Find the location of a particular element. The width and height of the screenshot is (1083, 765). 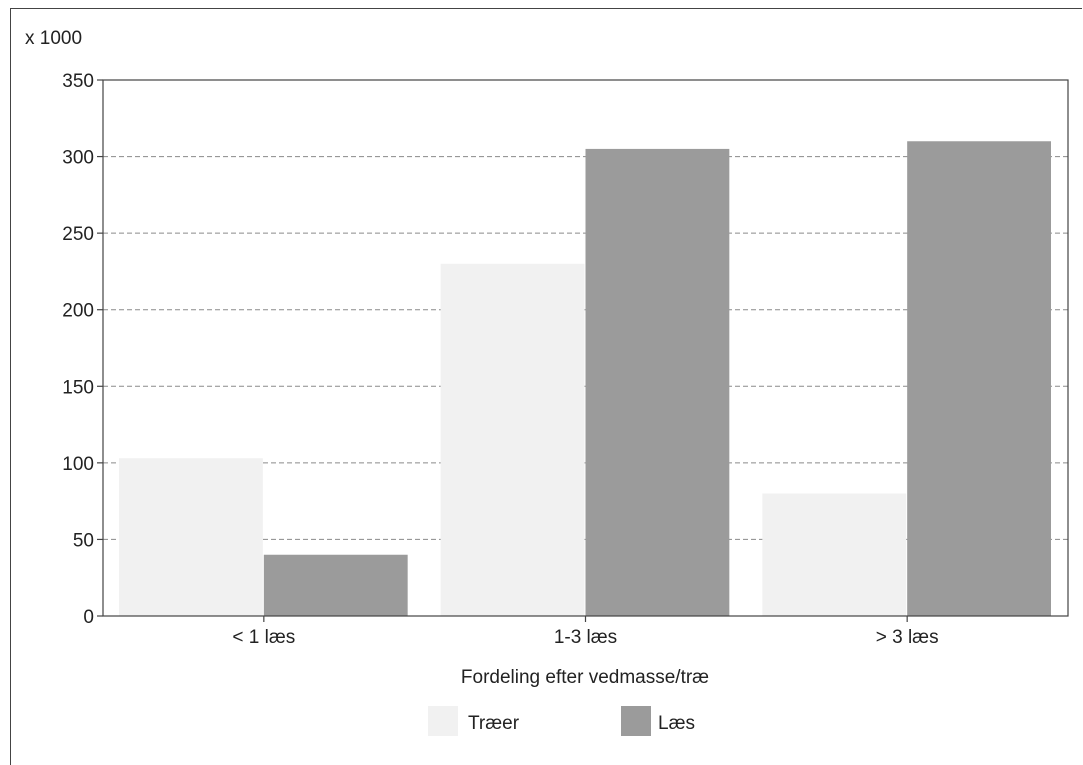

y-tick-label: 300 is located at coordinates (78, 158).